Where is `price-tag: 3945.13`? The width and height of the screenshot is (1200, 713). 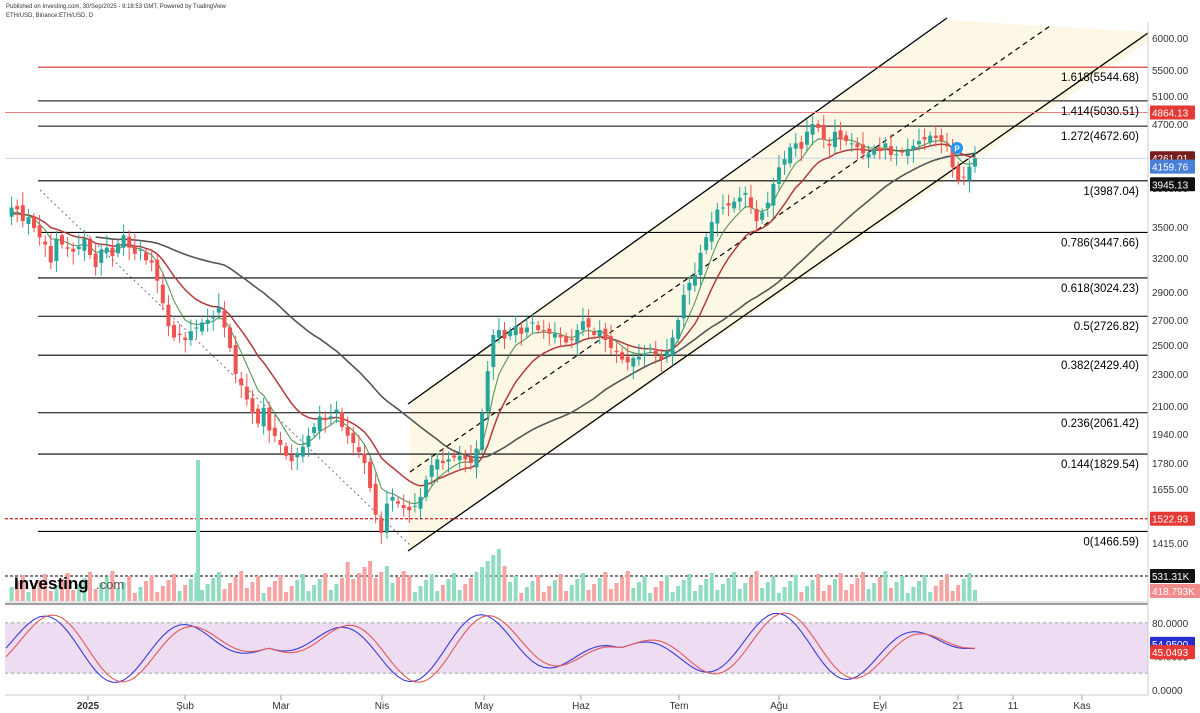 price-tag: 3945.13 is located at coordinates (1170, 185).